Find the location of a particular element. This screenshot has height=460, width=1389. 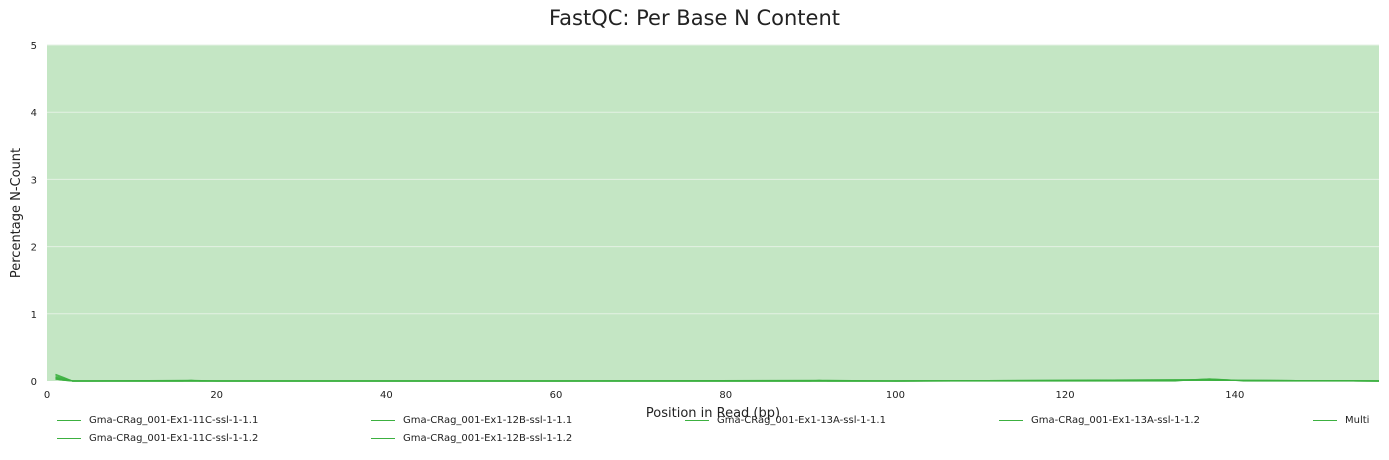

legend-item: Gma-CRag_001-Ex1-13A-ssl-1-1.2 is located at coordinates (1099, 420).